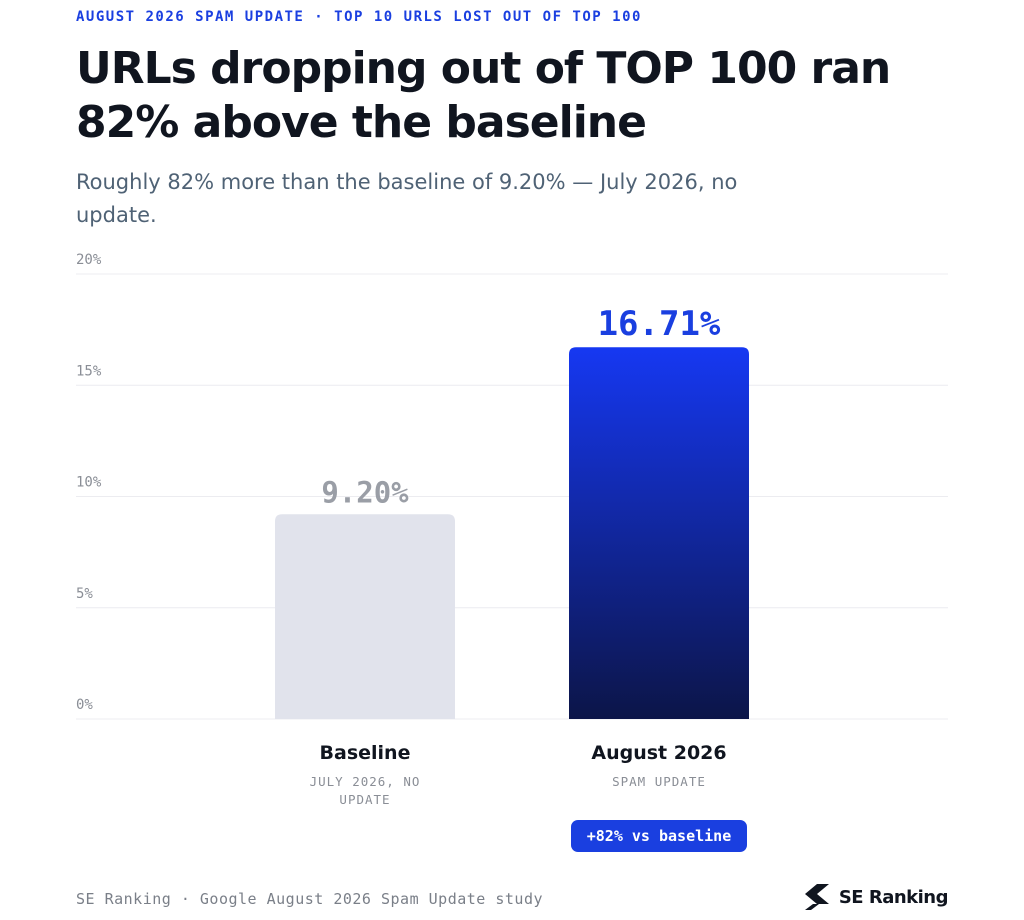 The image size is (1024, 920). Describe the element at coordinates (89, 483) in the screenshot. I see `y-tick-label: 10%` at that location.